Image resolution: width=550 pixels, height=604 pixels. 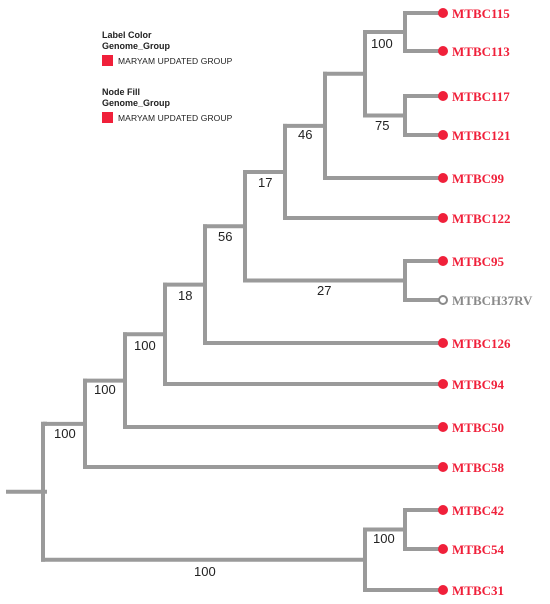 I want to click on leaf-label: MTBC113, so click(x=481, y=51).